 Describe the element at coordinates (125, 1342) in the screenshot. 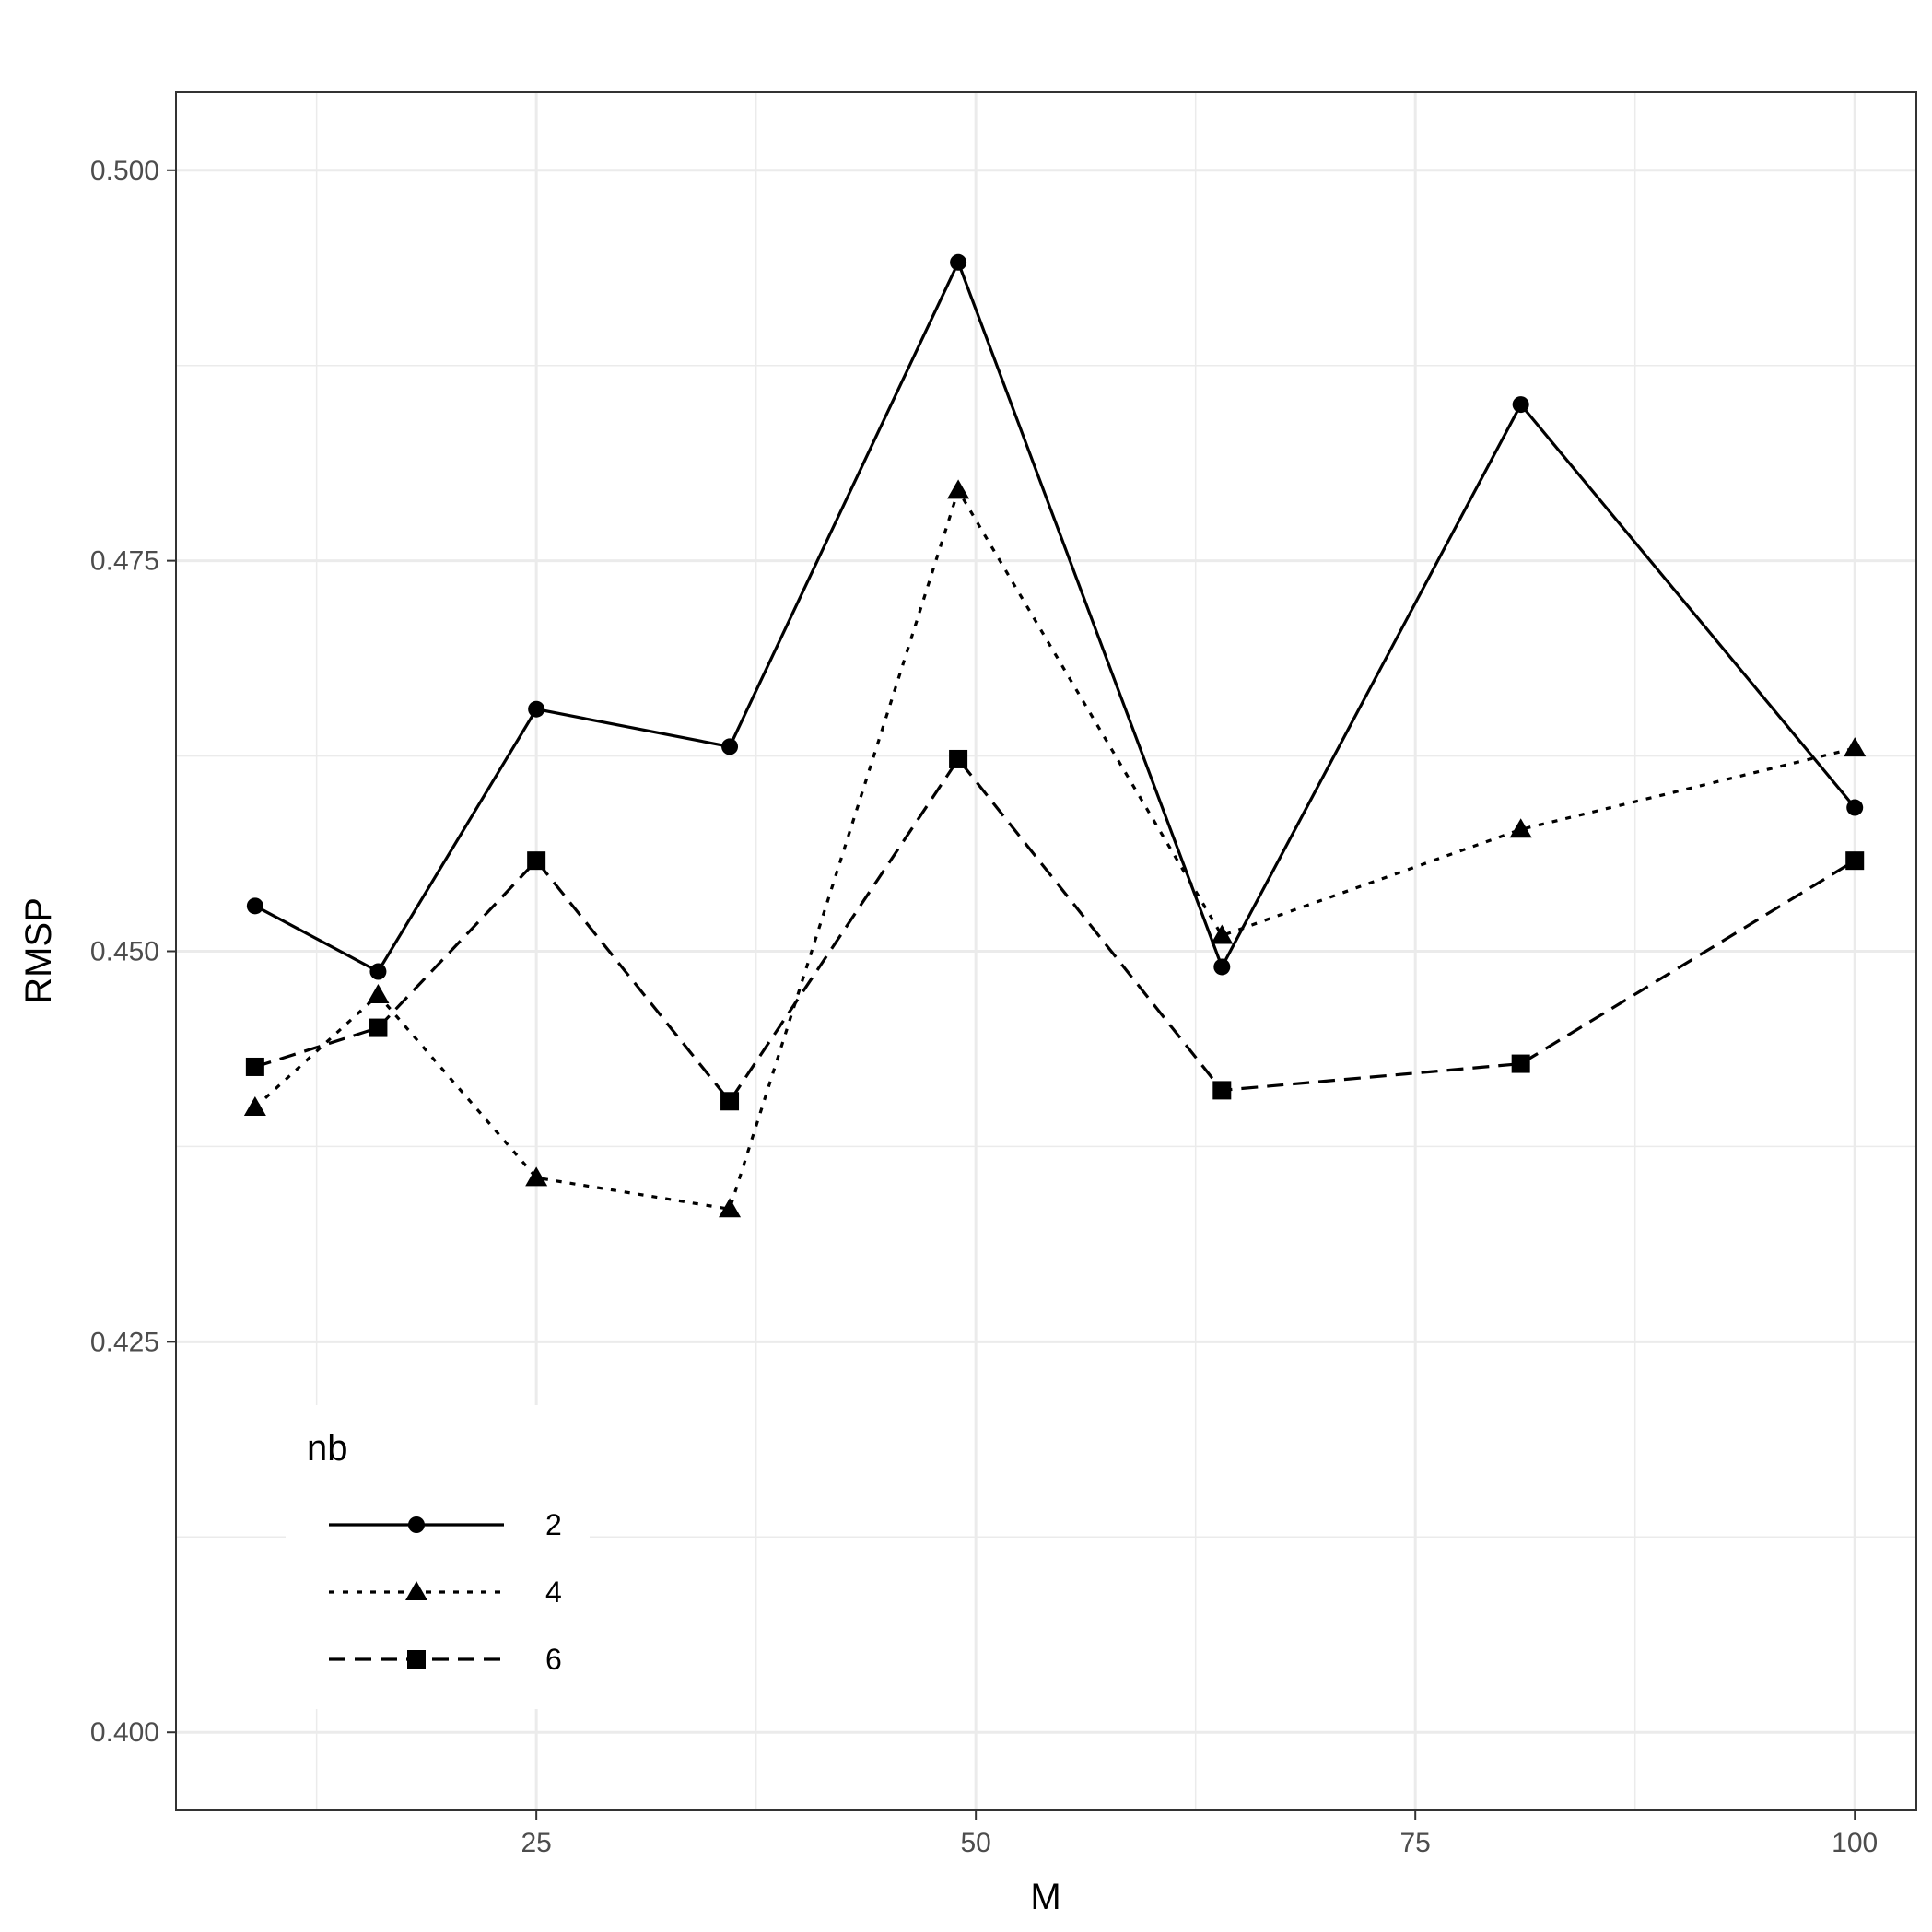

I see `y-tick-label: 0.425` at that location.